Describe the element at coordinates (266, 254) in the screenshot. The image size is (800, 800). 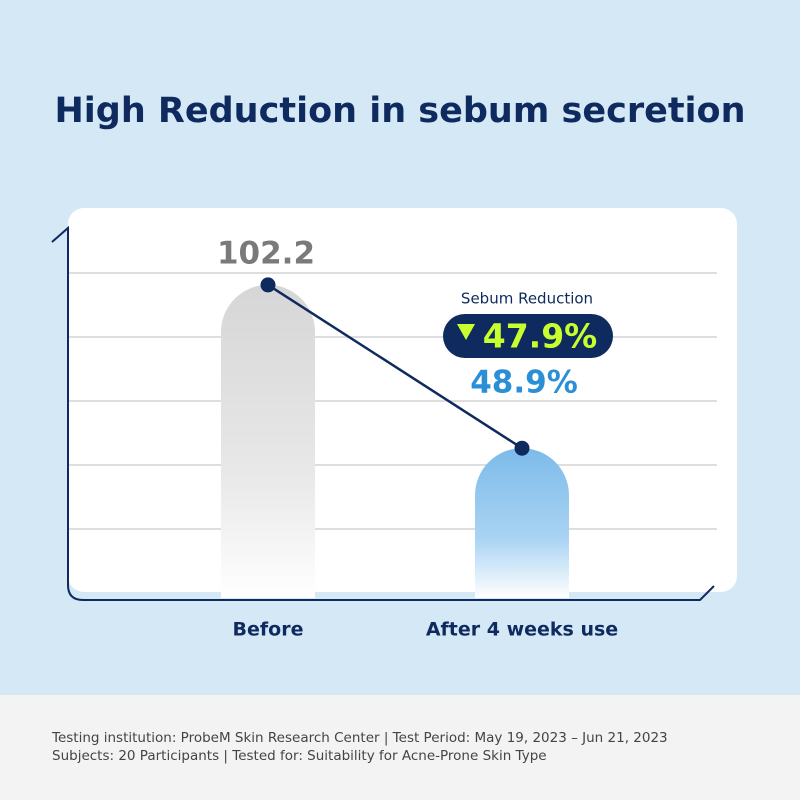
I see `value-label: 102.2` at that location.